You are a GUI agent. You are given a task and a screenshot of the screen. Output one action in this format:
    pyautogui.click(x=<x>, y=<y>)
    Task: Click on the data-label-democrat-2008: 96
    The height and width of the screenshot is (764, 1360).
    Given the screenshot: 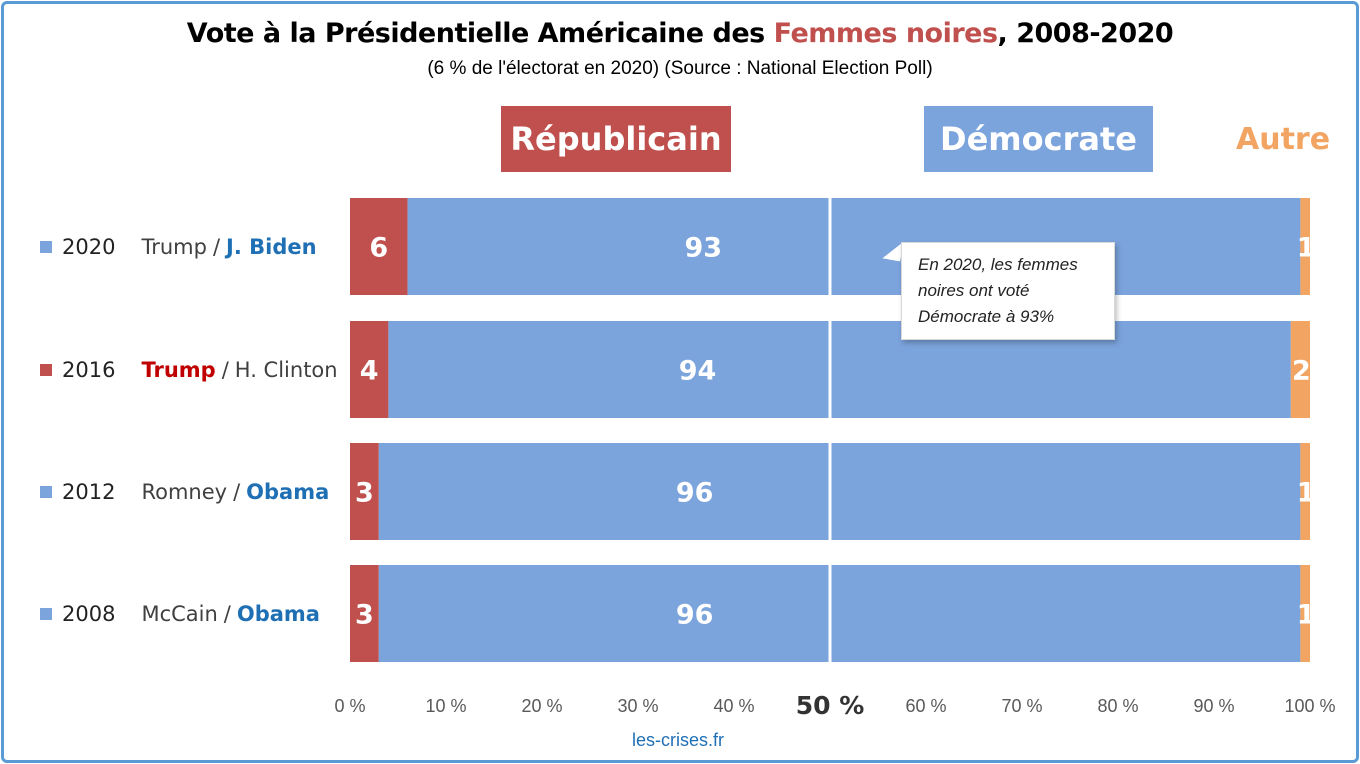 What is the action you would take?
    pyautogui.click(x=695, y=615)
    